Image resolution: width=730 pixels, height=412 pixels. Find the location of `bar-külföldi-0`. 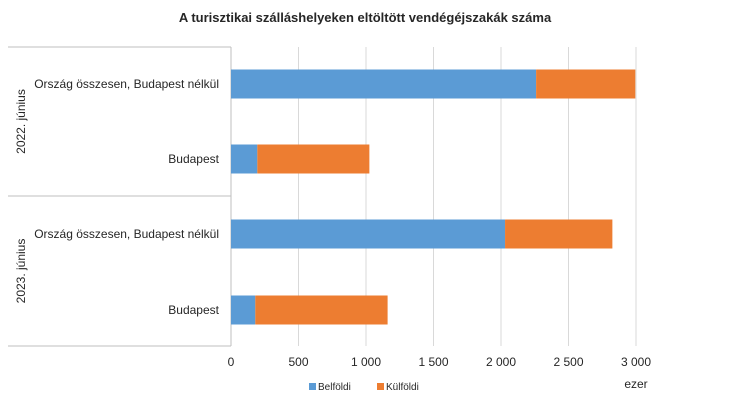

bar-külföldi-0 is located at coordinates (586, 84).